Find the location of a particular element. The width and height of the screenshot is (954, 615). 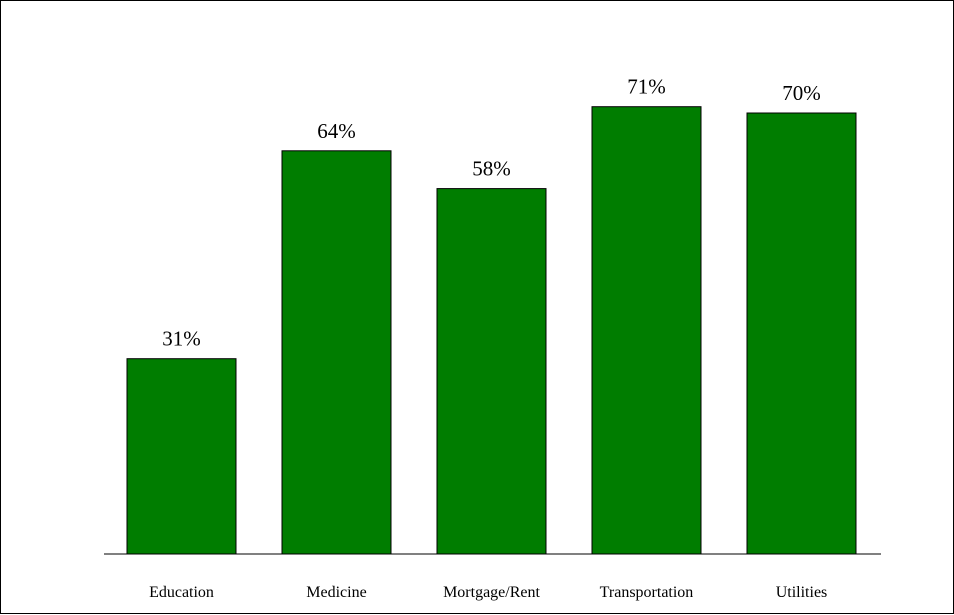

category-label: Mortgage/Rent is located at coordinates (491, 592).